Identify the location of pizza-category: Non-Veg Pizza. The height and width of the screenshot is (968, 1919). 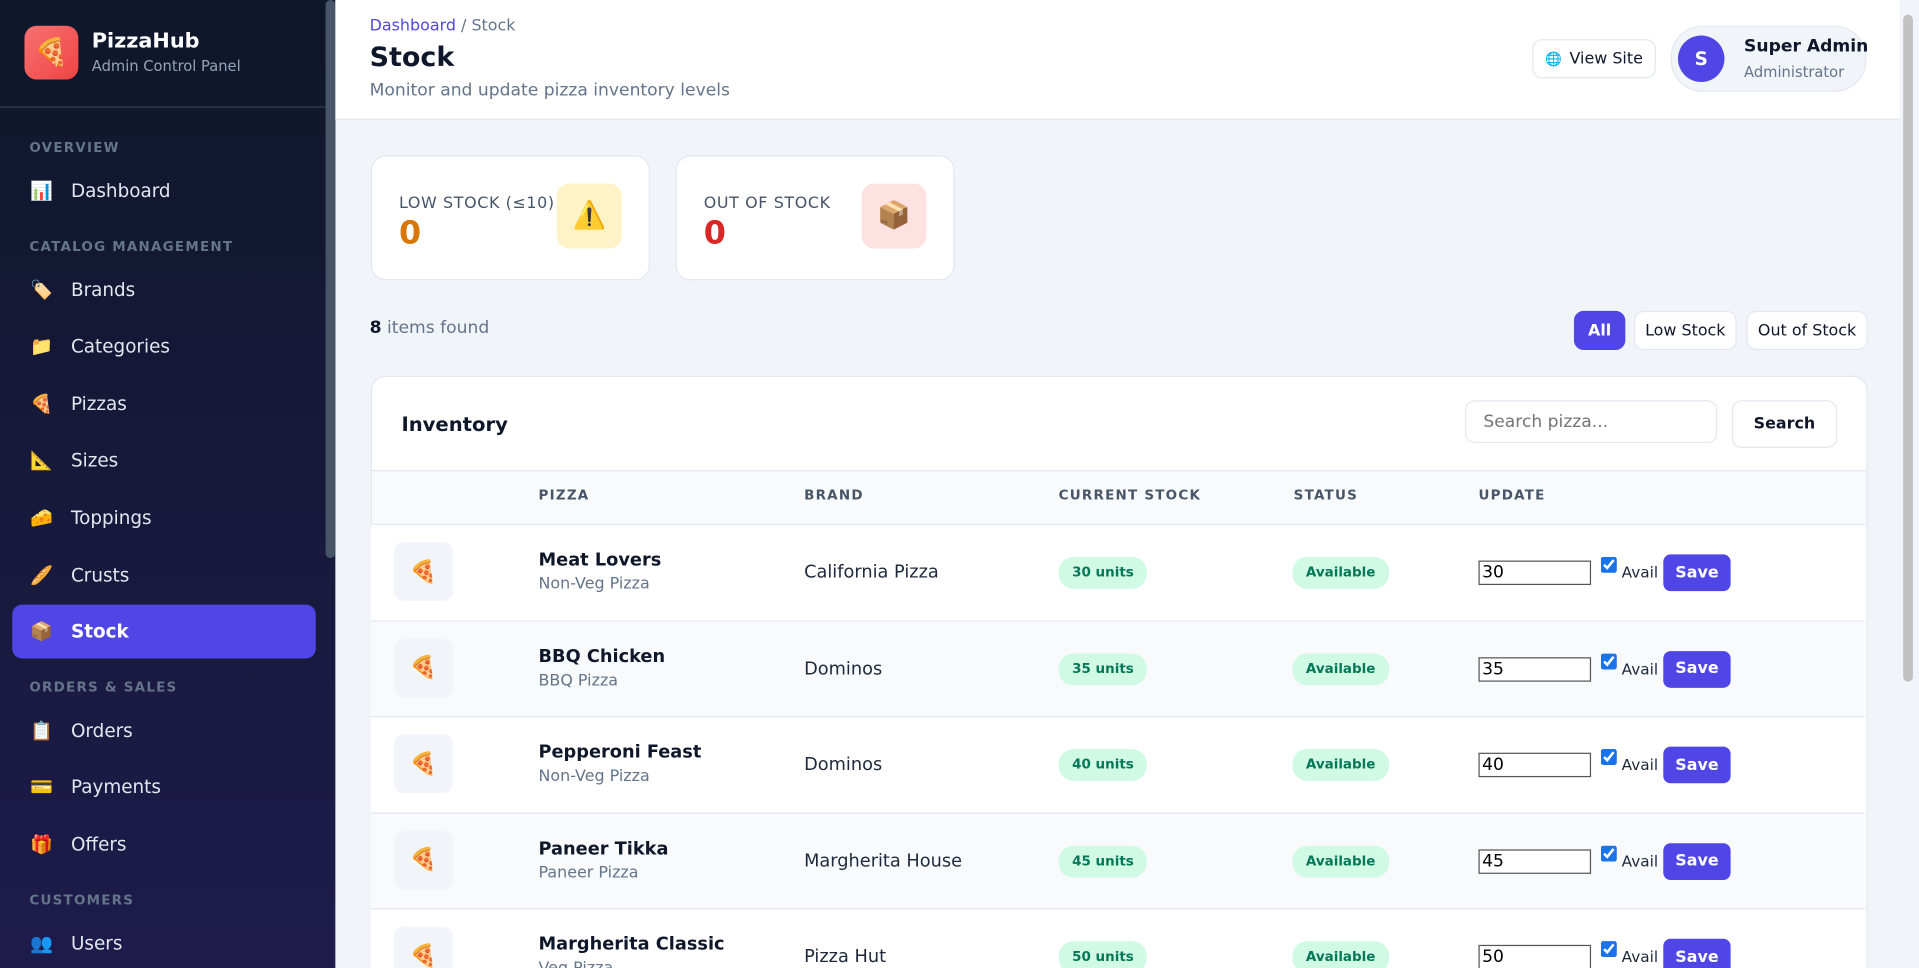
(594, 584).